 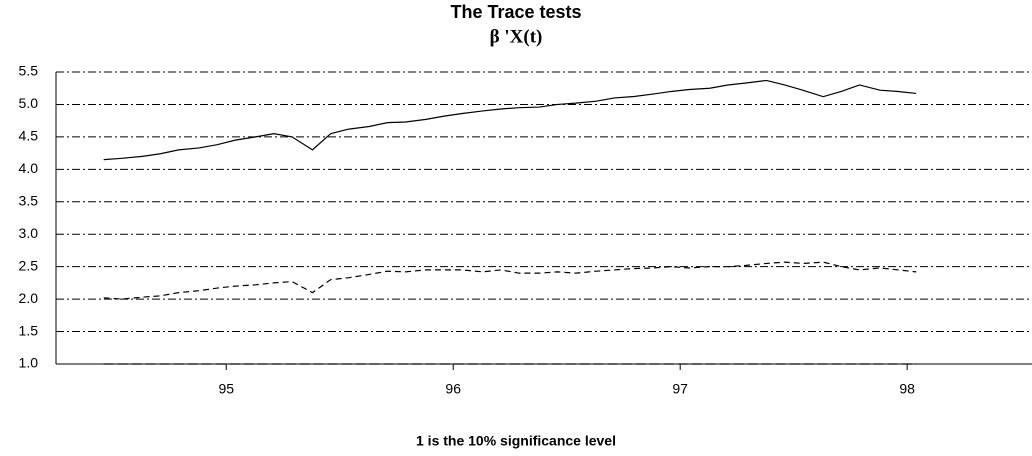 What do you see at coordinates (29, 168) in the screenshot?
I see `y-tick-label: 4.0` at bounding box center [29, 168].